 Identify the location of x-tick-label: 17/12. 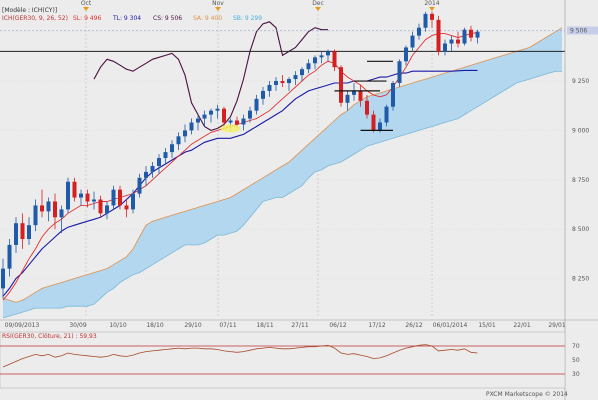
(376, 325).